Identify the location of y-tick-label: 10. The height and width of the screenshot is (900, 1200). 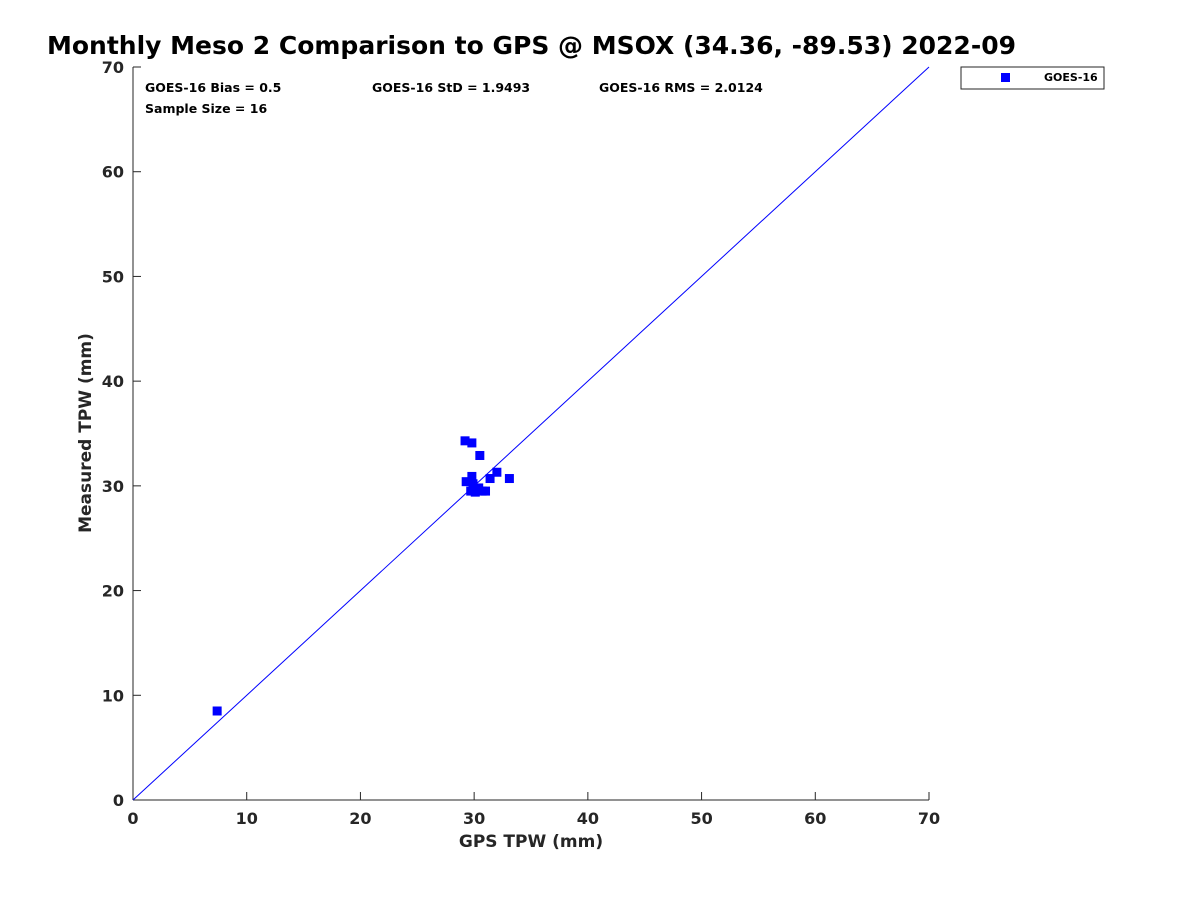
(113, 695).